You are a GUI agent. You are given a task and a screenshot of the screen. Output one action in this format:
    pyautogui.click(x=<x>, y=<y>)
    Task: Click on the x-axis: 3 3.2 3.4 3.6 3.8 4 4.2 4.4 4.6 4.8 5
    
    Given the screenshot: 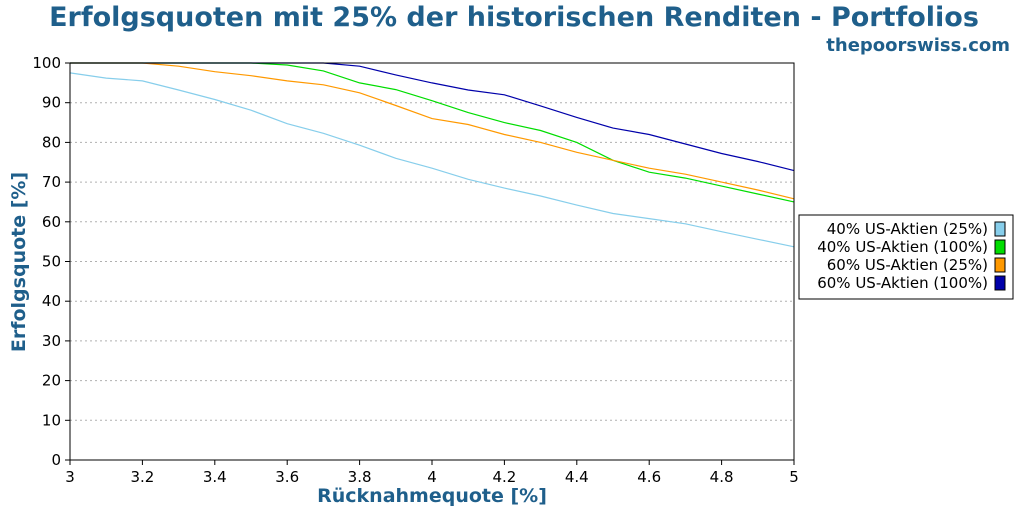 What is the action you would take?
    pyautogui.click(x=432, y=473)
    